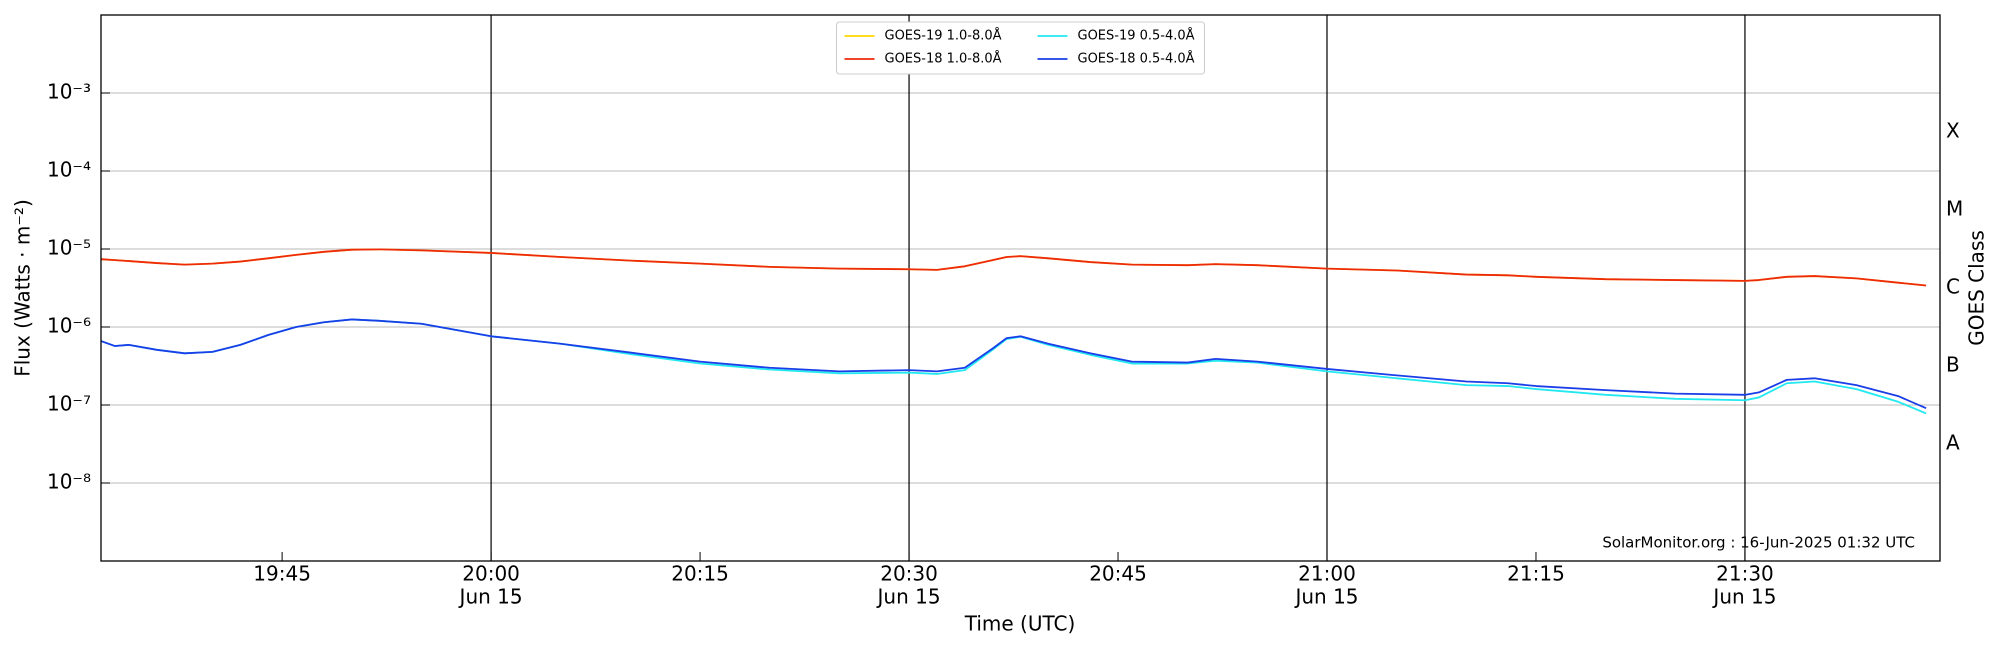 This screenshot has width=2000, height=650. I want to click on legend-box, so click(1020, 48).